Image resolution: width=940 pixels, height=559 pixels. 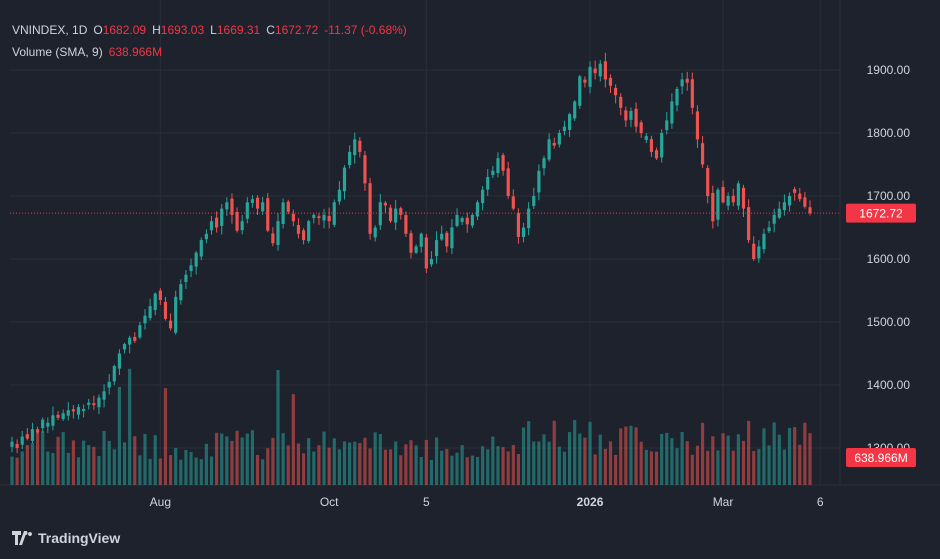 What do you see at coordinates (80, 30) in the screenshot?
I see `interval-label: 1D` at bounding box center [80, 30].